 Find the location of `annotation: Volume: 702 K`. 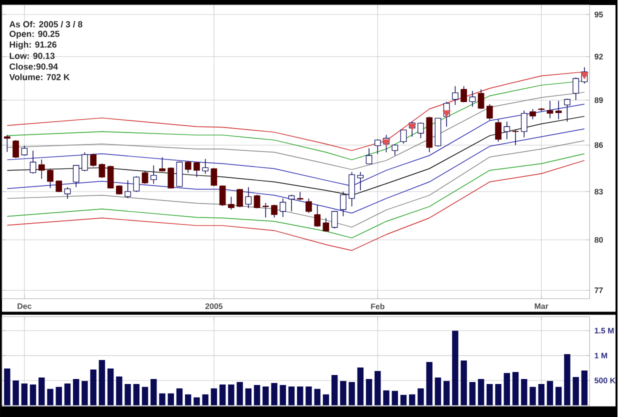

annotation: Volume: 702 K is located at coordinates (39, 77).